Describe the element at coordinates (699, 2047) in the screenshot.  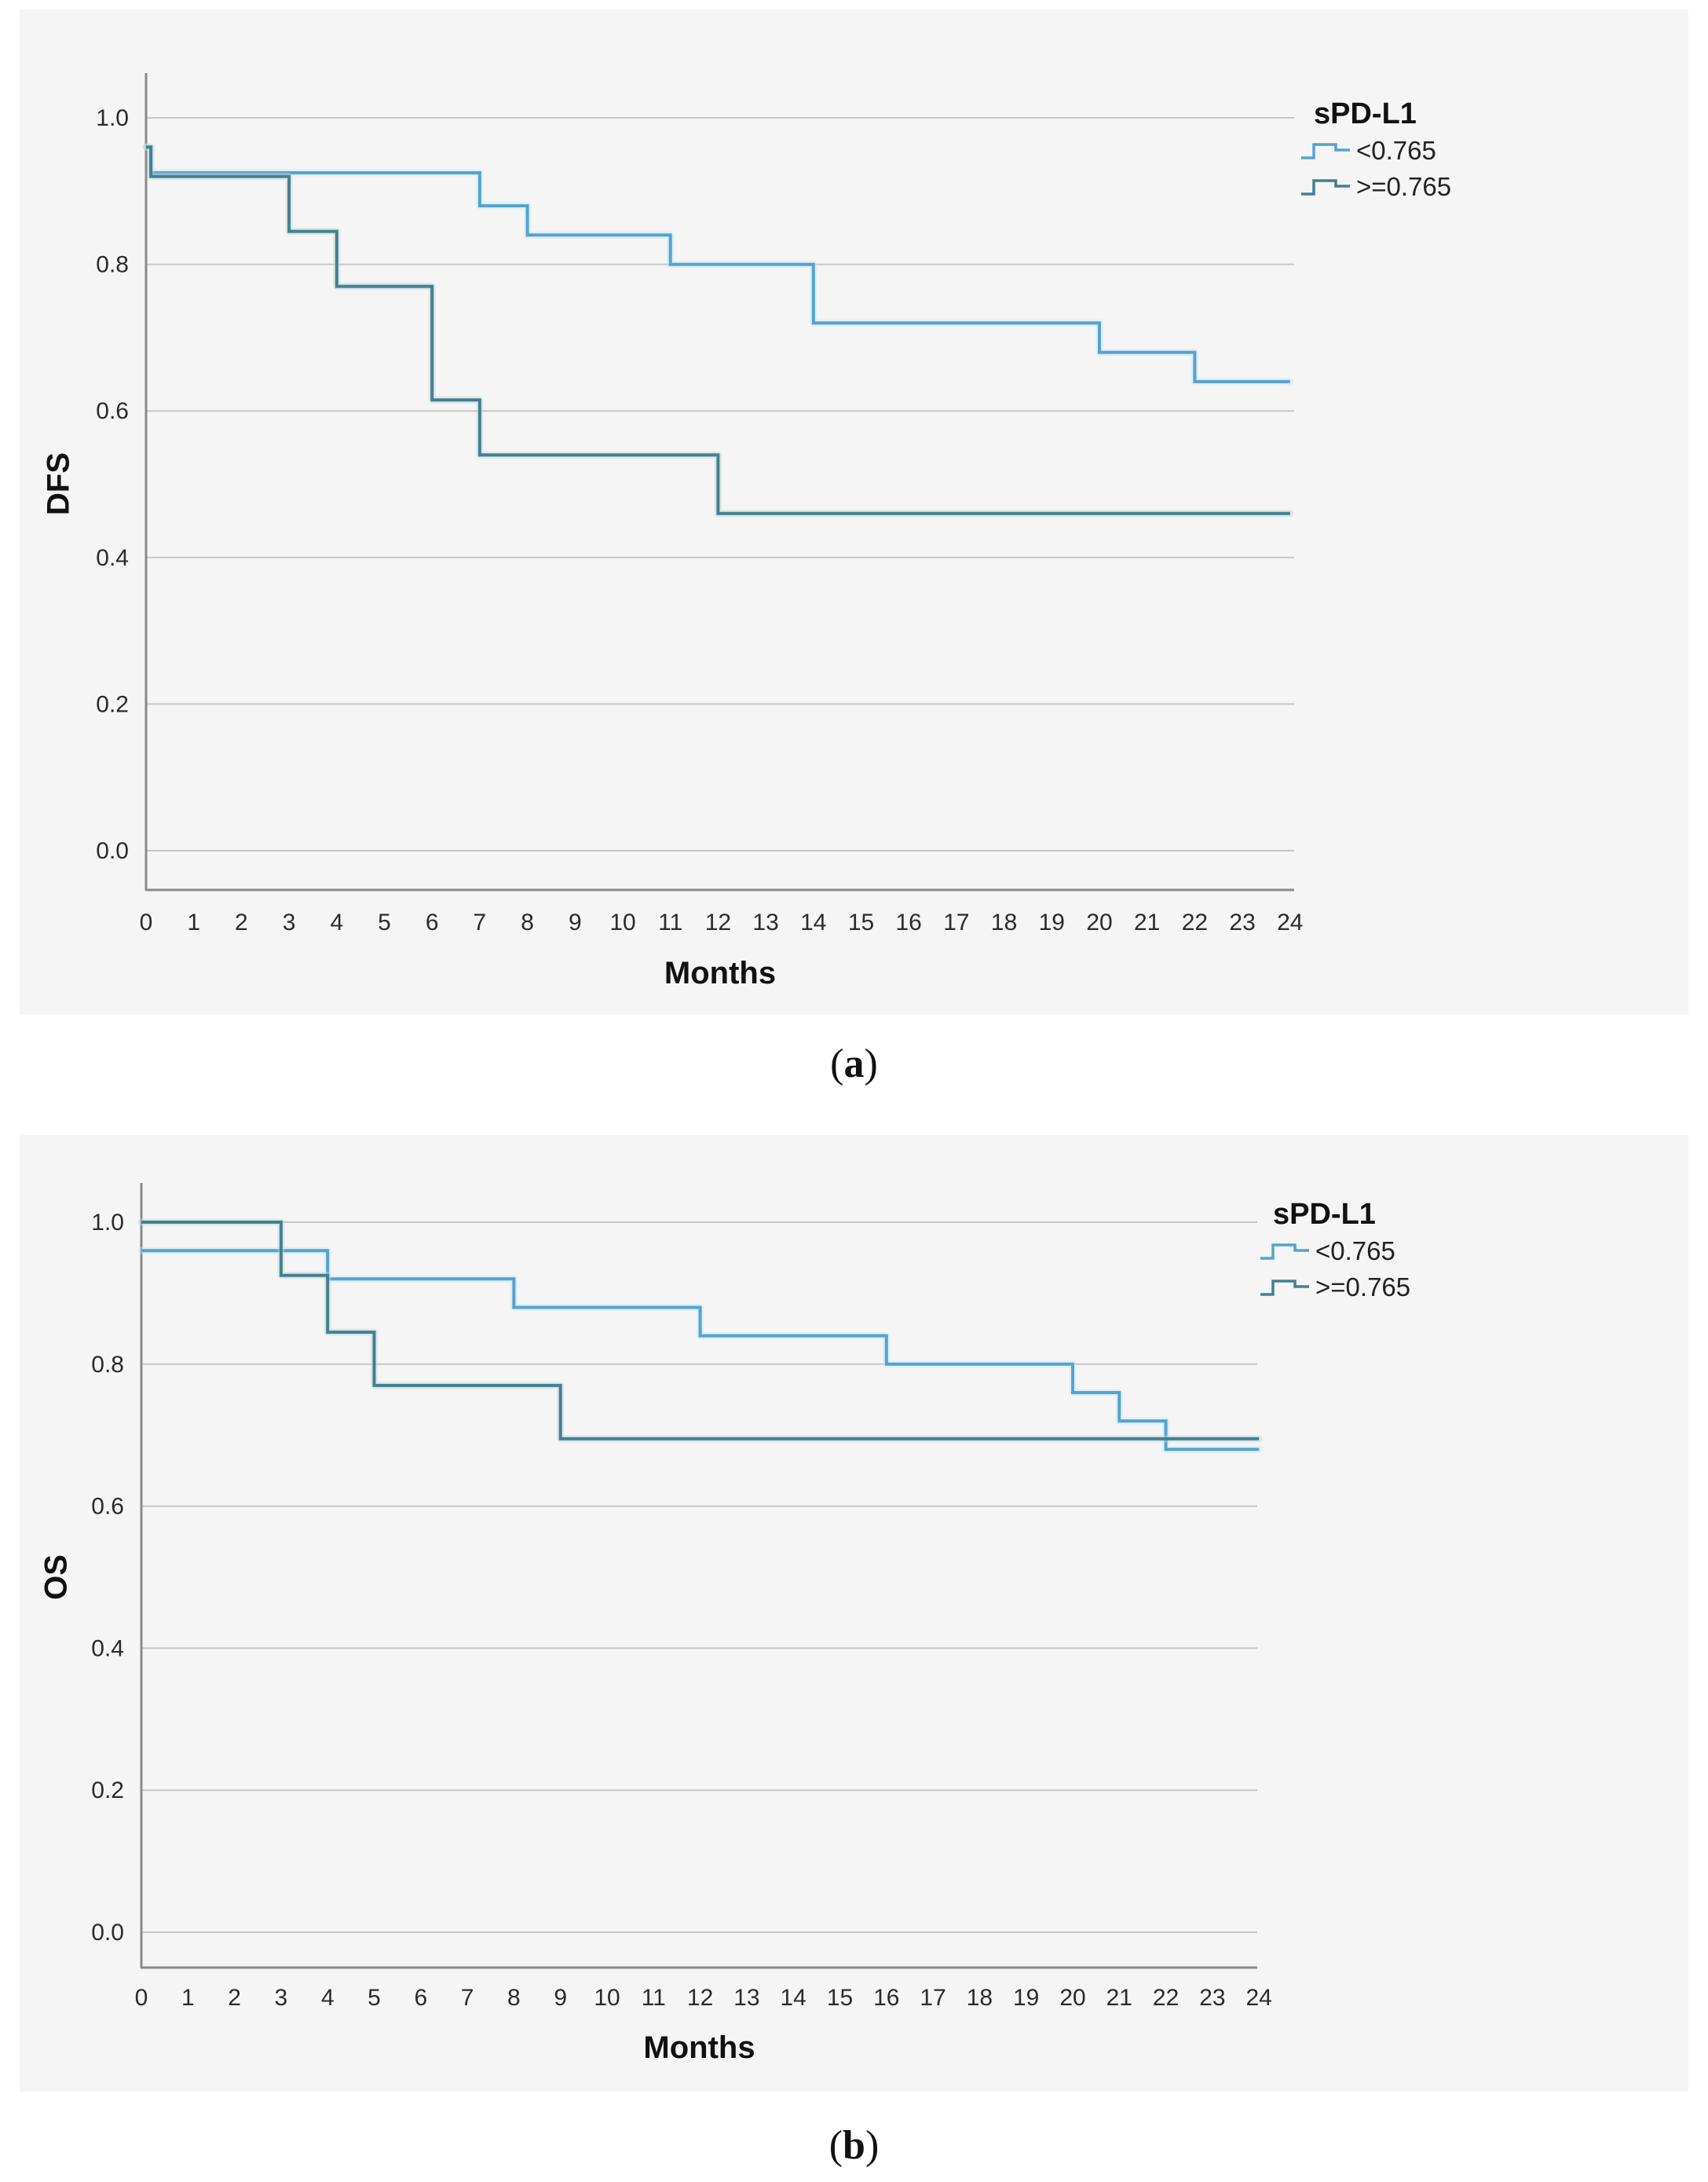
I see `x-axis-title-months-b: Months` at that location.